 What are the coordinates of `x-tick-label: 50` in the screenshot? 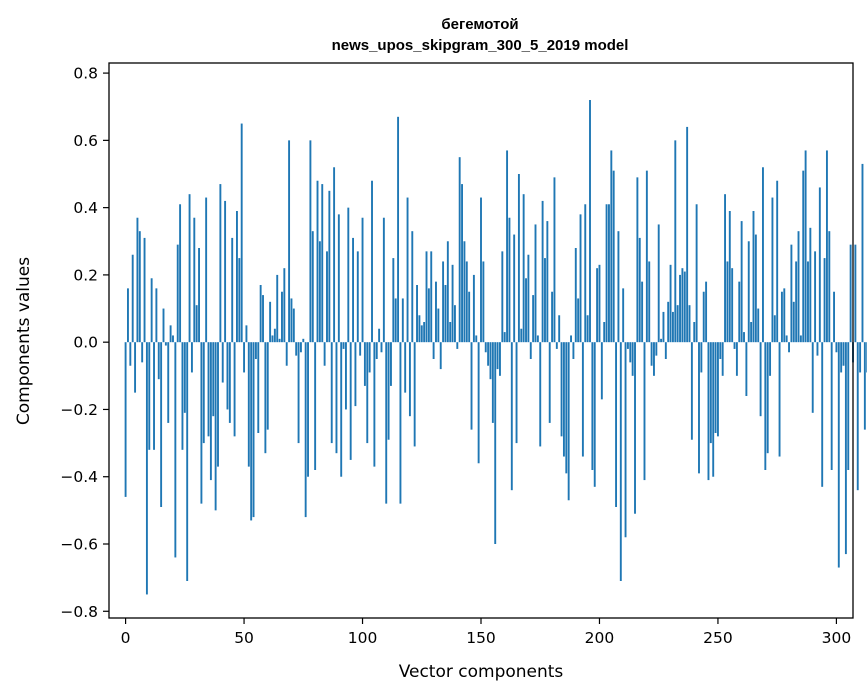 It's located at (244, 638).